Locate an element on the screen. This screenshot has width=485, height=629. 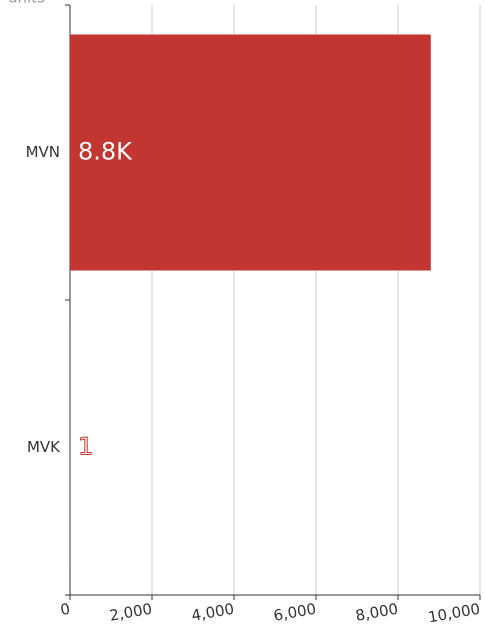
x-tick-label: 8,000 is located at coordinates (376, 612).